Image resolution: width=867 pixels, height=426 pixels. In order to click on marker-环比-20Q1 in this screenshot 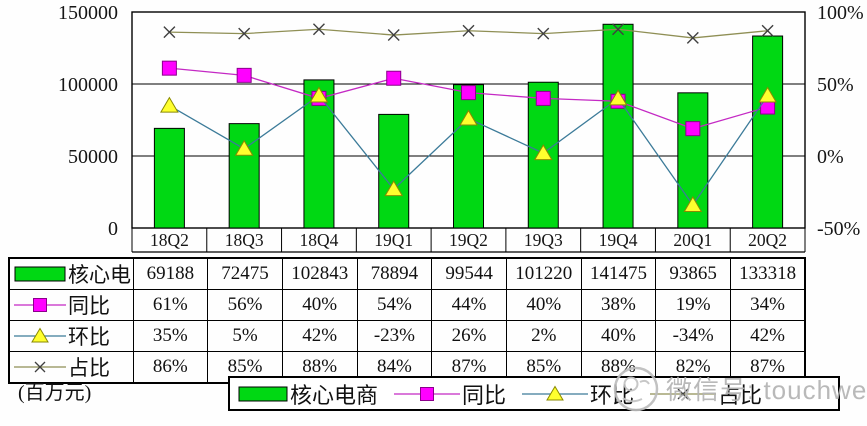, I will do `click(693, 203)`.